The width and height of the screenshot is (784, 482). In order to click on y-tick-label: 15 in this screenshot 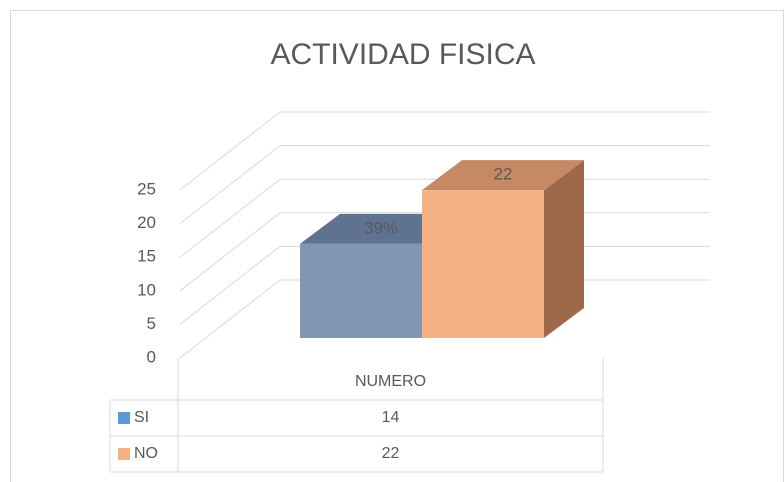, I will do `click(146, 256)`.